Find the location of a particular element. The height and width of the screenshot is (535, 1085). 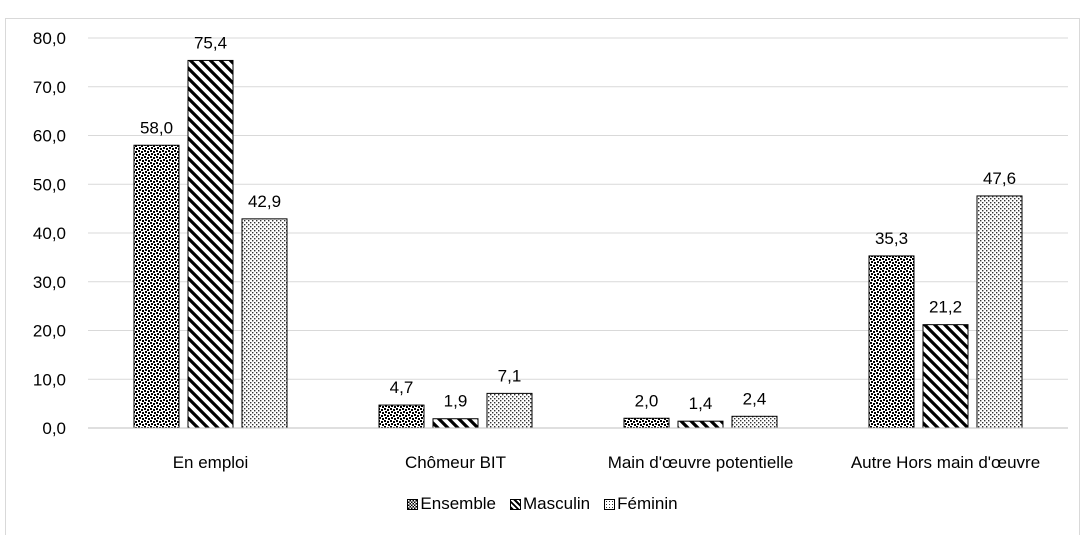

category-label: Autre Hors main d'œuvre is located at coordinates (945, 462).